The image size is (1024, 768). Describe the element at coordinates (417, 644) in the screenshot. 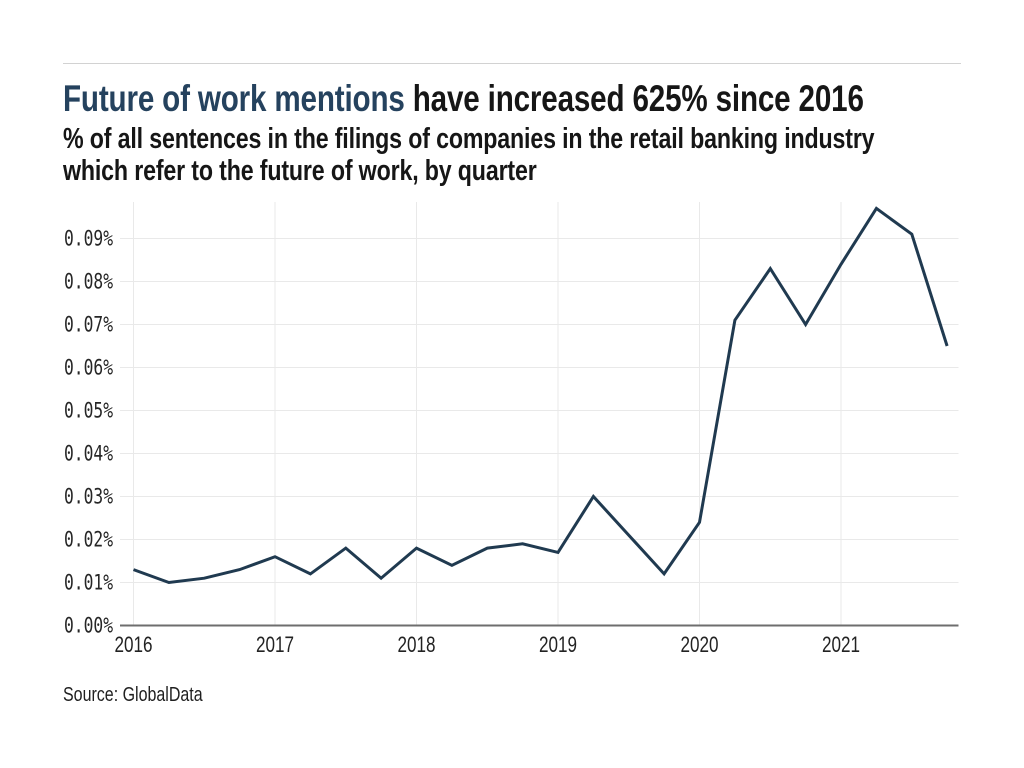

I see `x-tick-label: 2018` at that location.